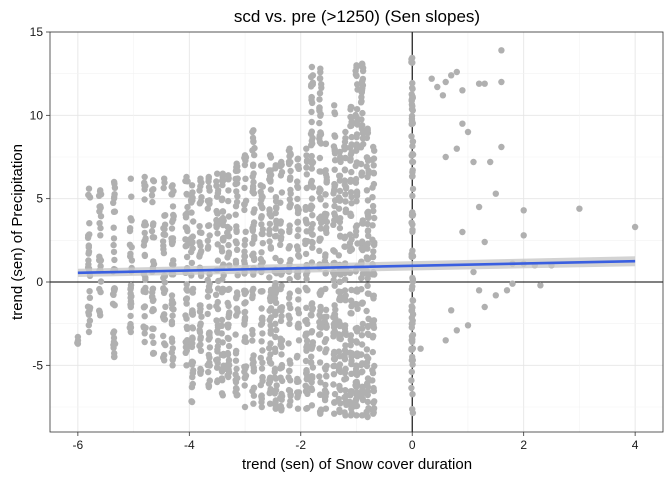 Image resolution: width=672 pixels, height=480 pixels. Describe the element at coordinates (37, 32) in the screenshot. I see `y-tick-label: 15` at that location.